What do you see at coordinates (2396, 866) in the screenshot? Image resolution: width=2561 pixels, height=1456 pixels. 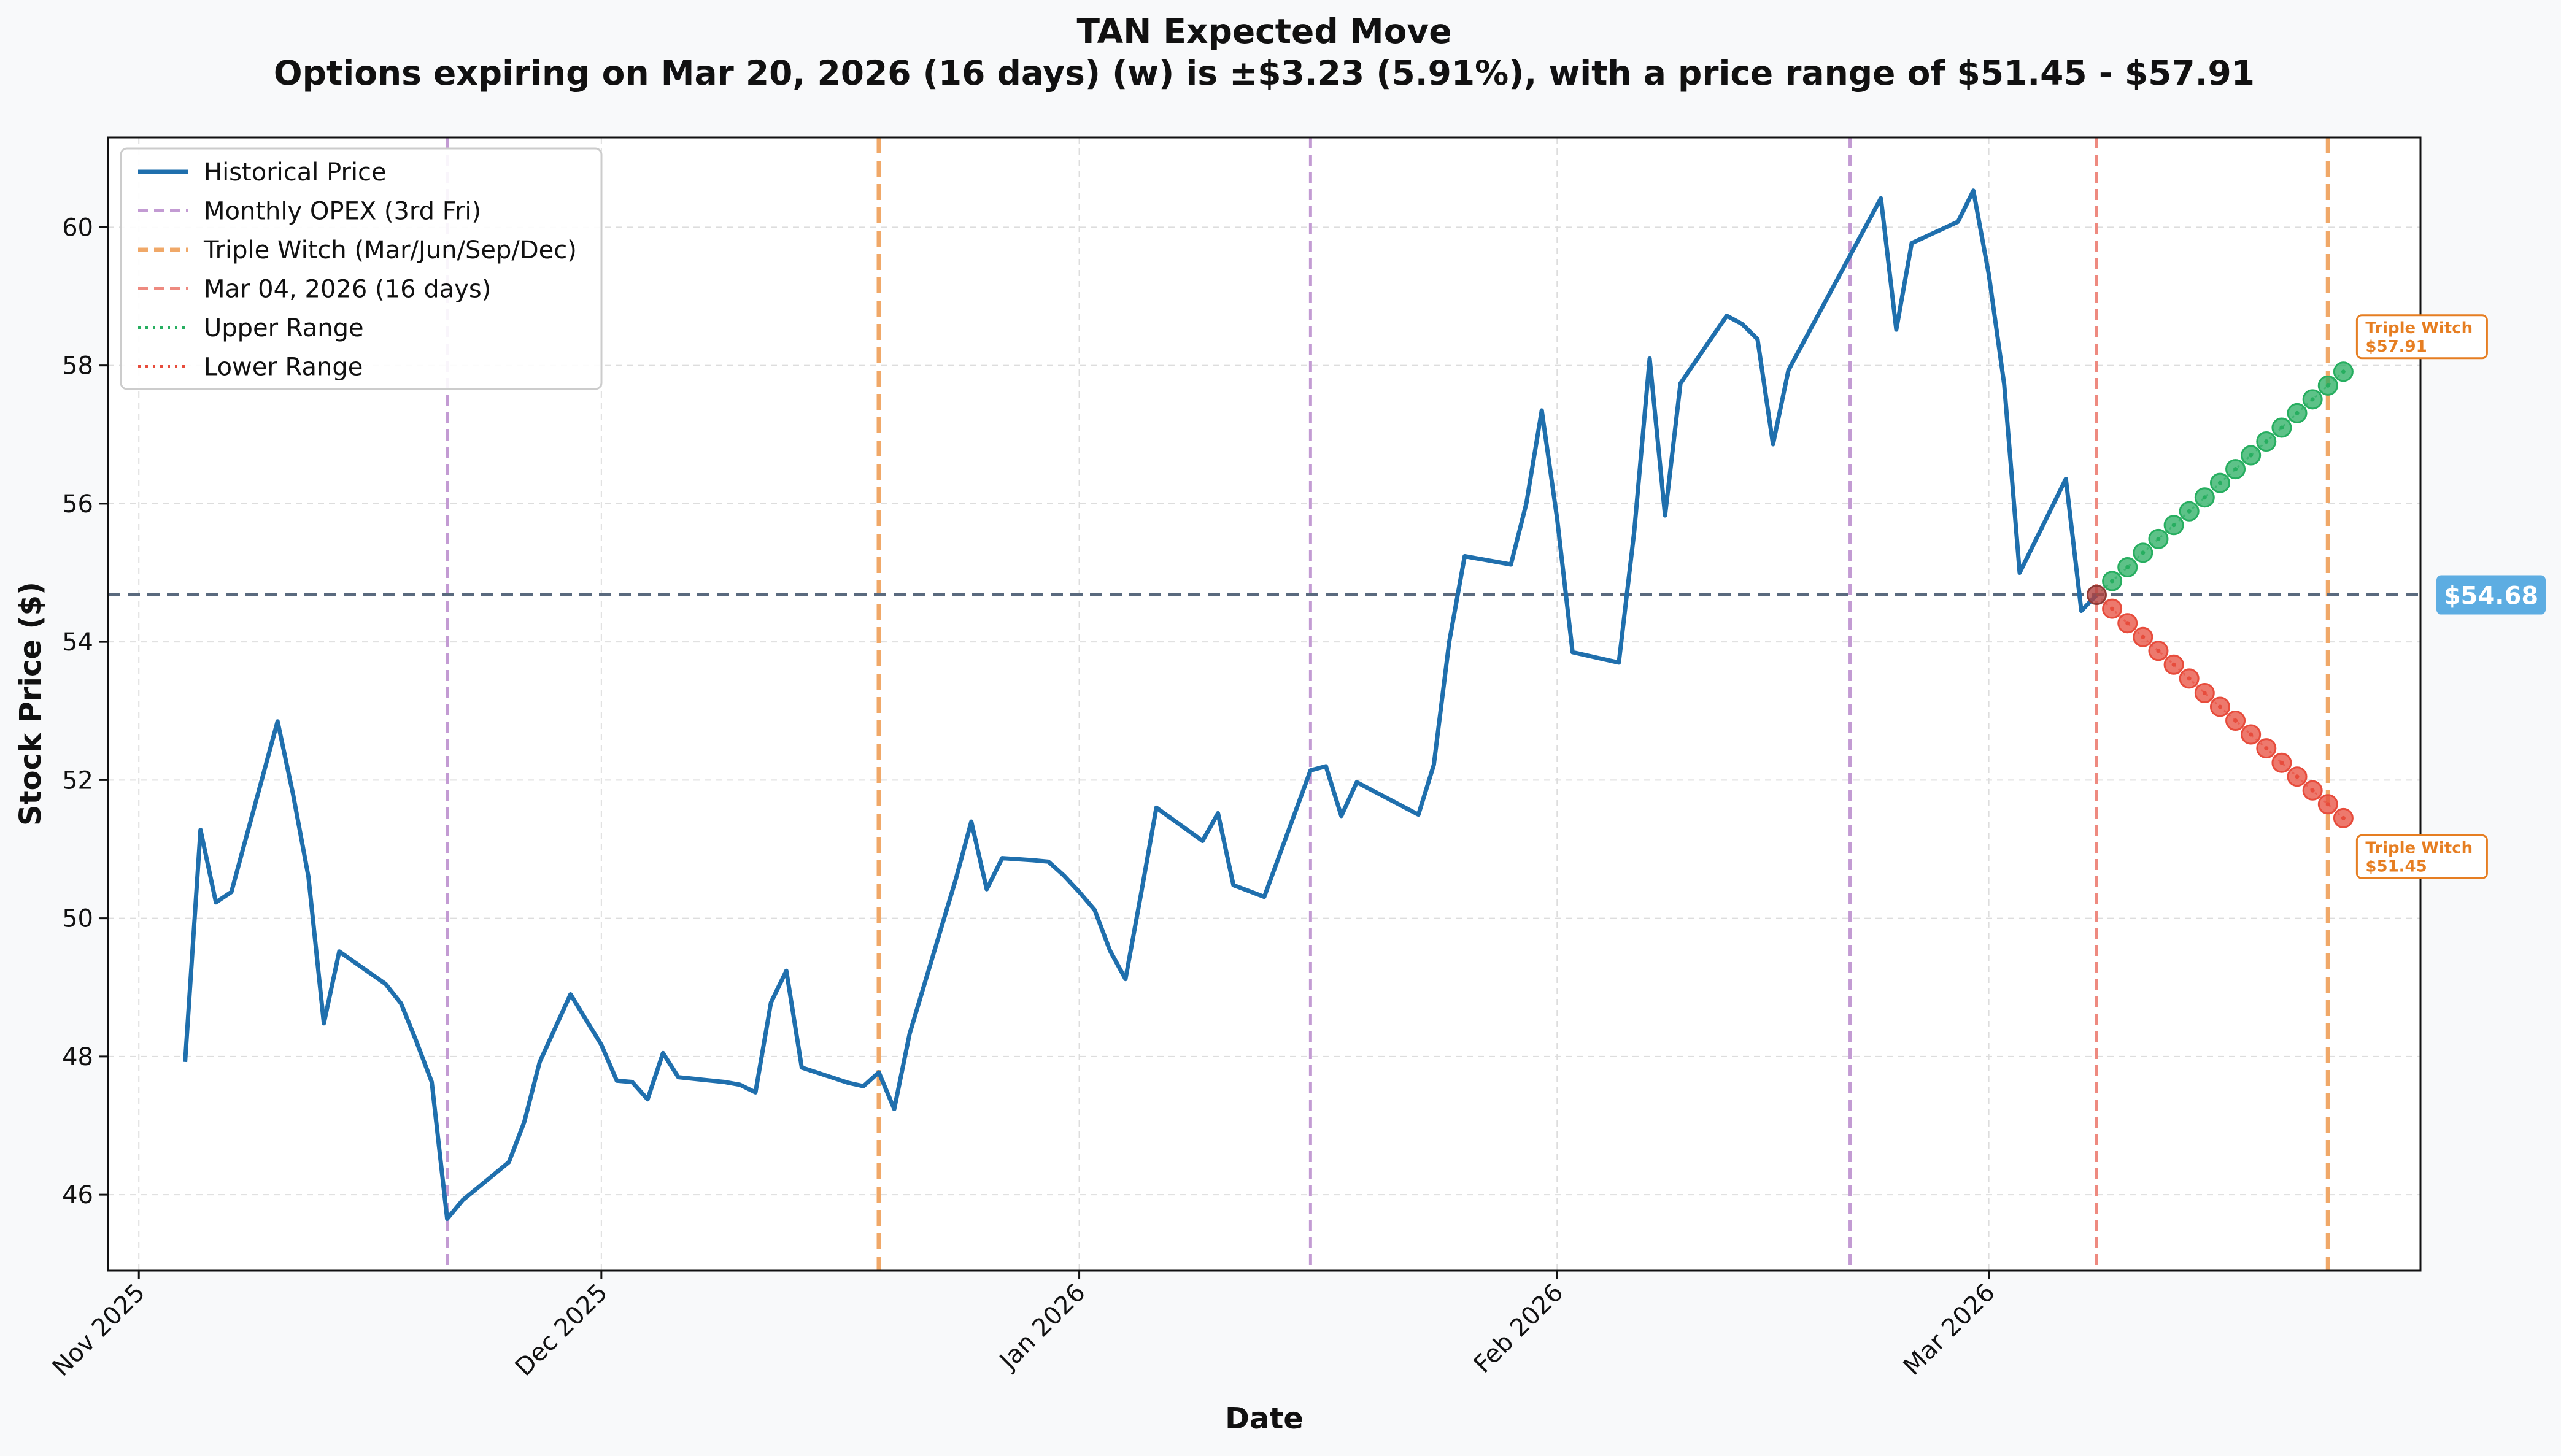 I see `triple-witch-annotation-value: $51.45` at bounding box center [2396, 866].